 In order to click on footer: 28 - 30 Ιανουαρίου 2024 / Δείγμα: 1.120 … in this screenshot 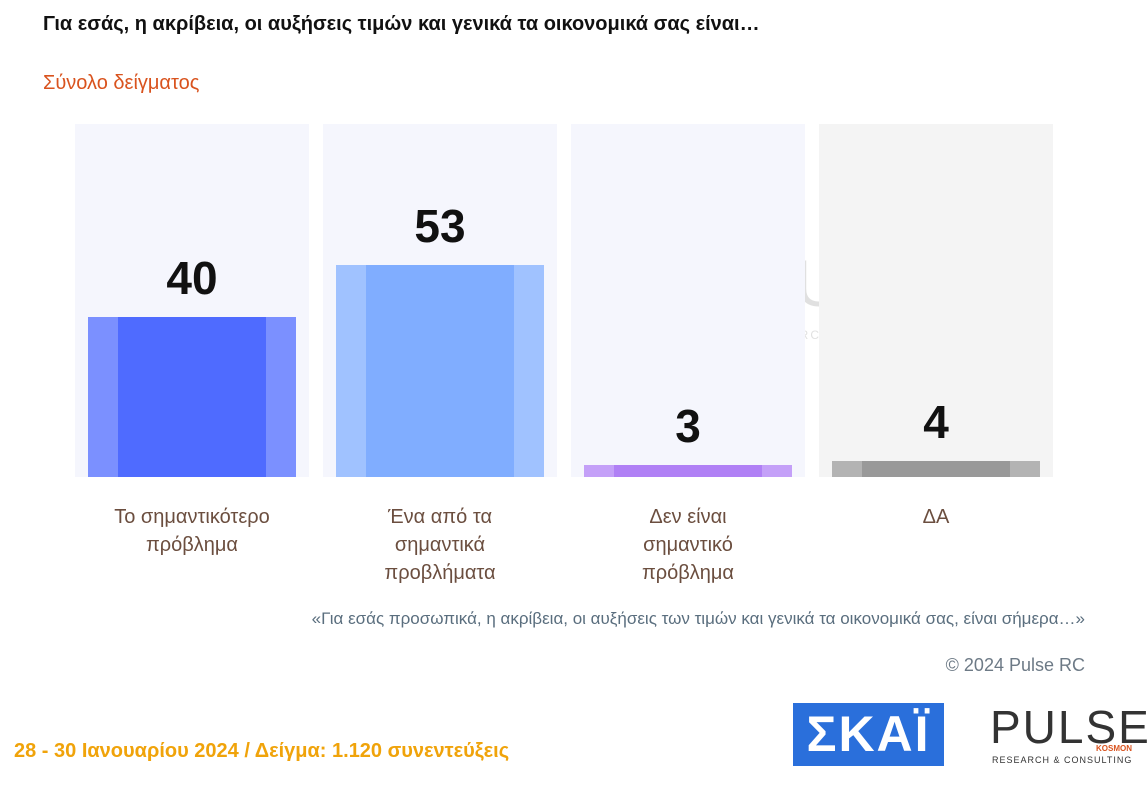, I will do `click(262, 751)`.